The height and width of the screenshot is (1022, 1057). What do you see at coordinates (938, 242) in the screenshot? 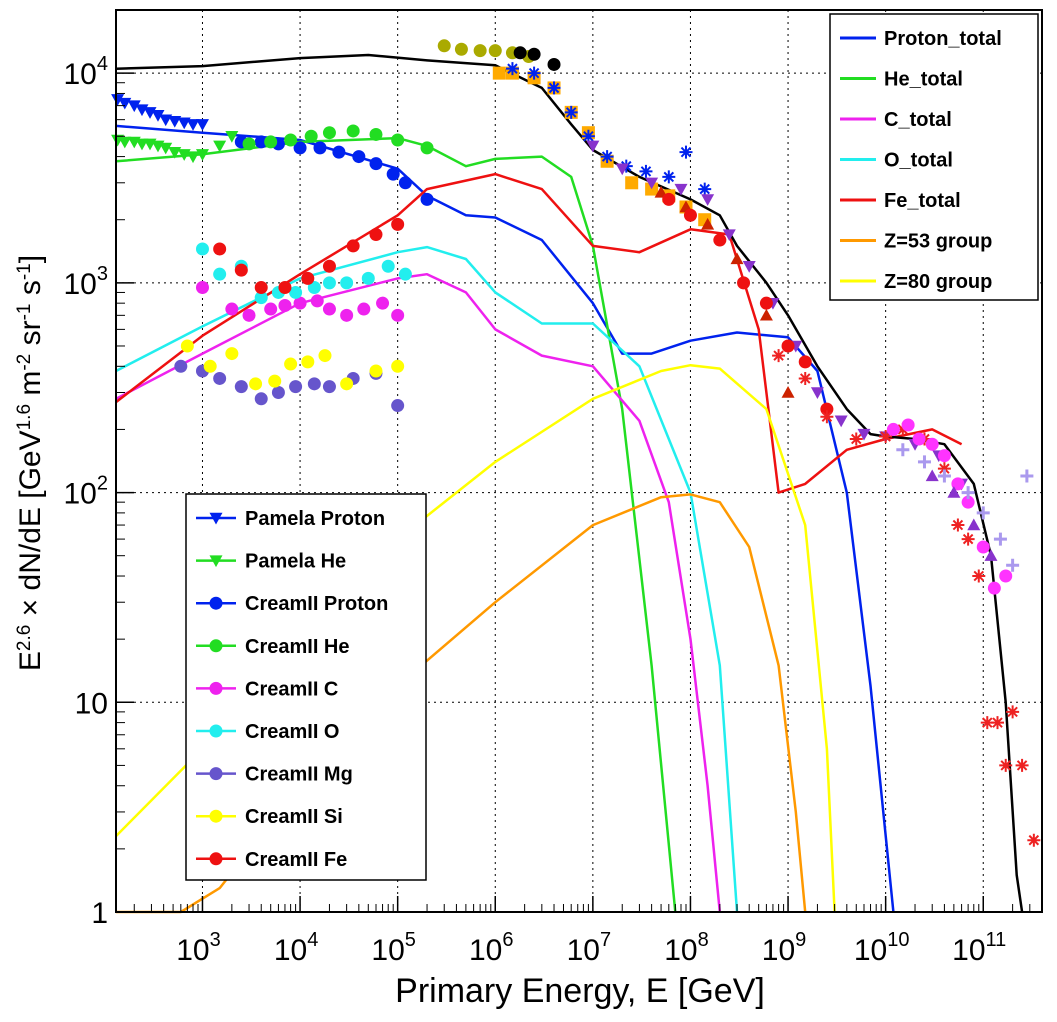
I see `legend-label: Z=53 group` at bounding box center [938, 242].